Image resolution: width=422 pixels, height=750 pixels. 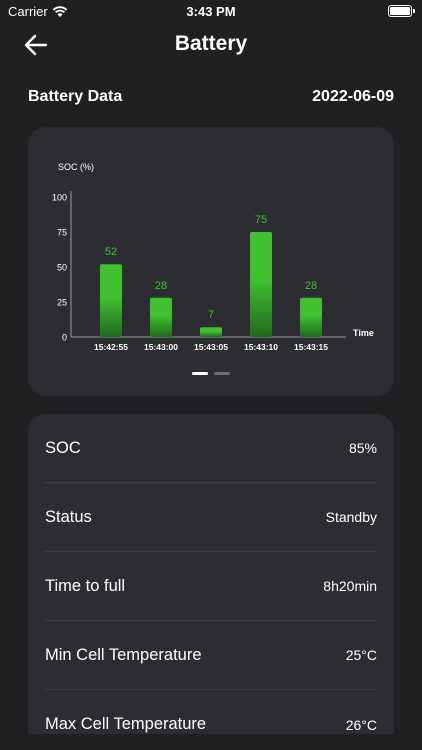 I want to click on y-tick-label: 0, so click(x=64, y=338).